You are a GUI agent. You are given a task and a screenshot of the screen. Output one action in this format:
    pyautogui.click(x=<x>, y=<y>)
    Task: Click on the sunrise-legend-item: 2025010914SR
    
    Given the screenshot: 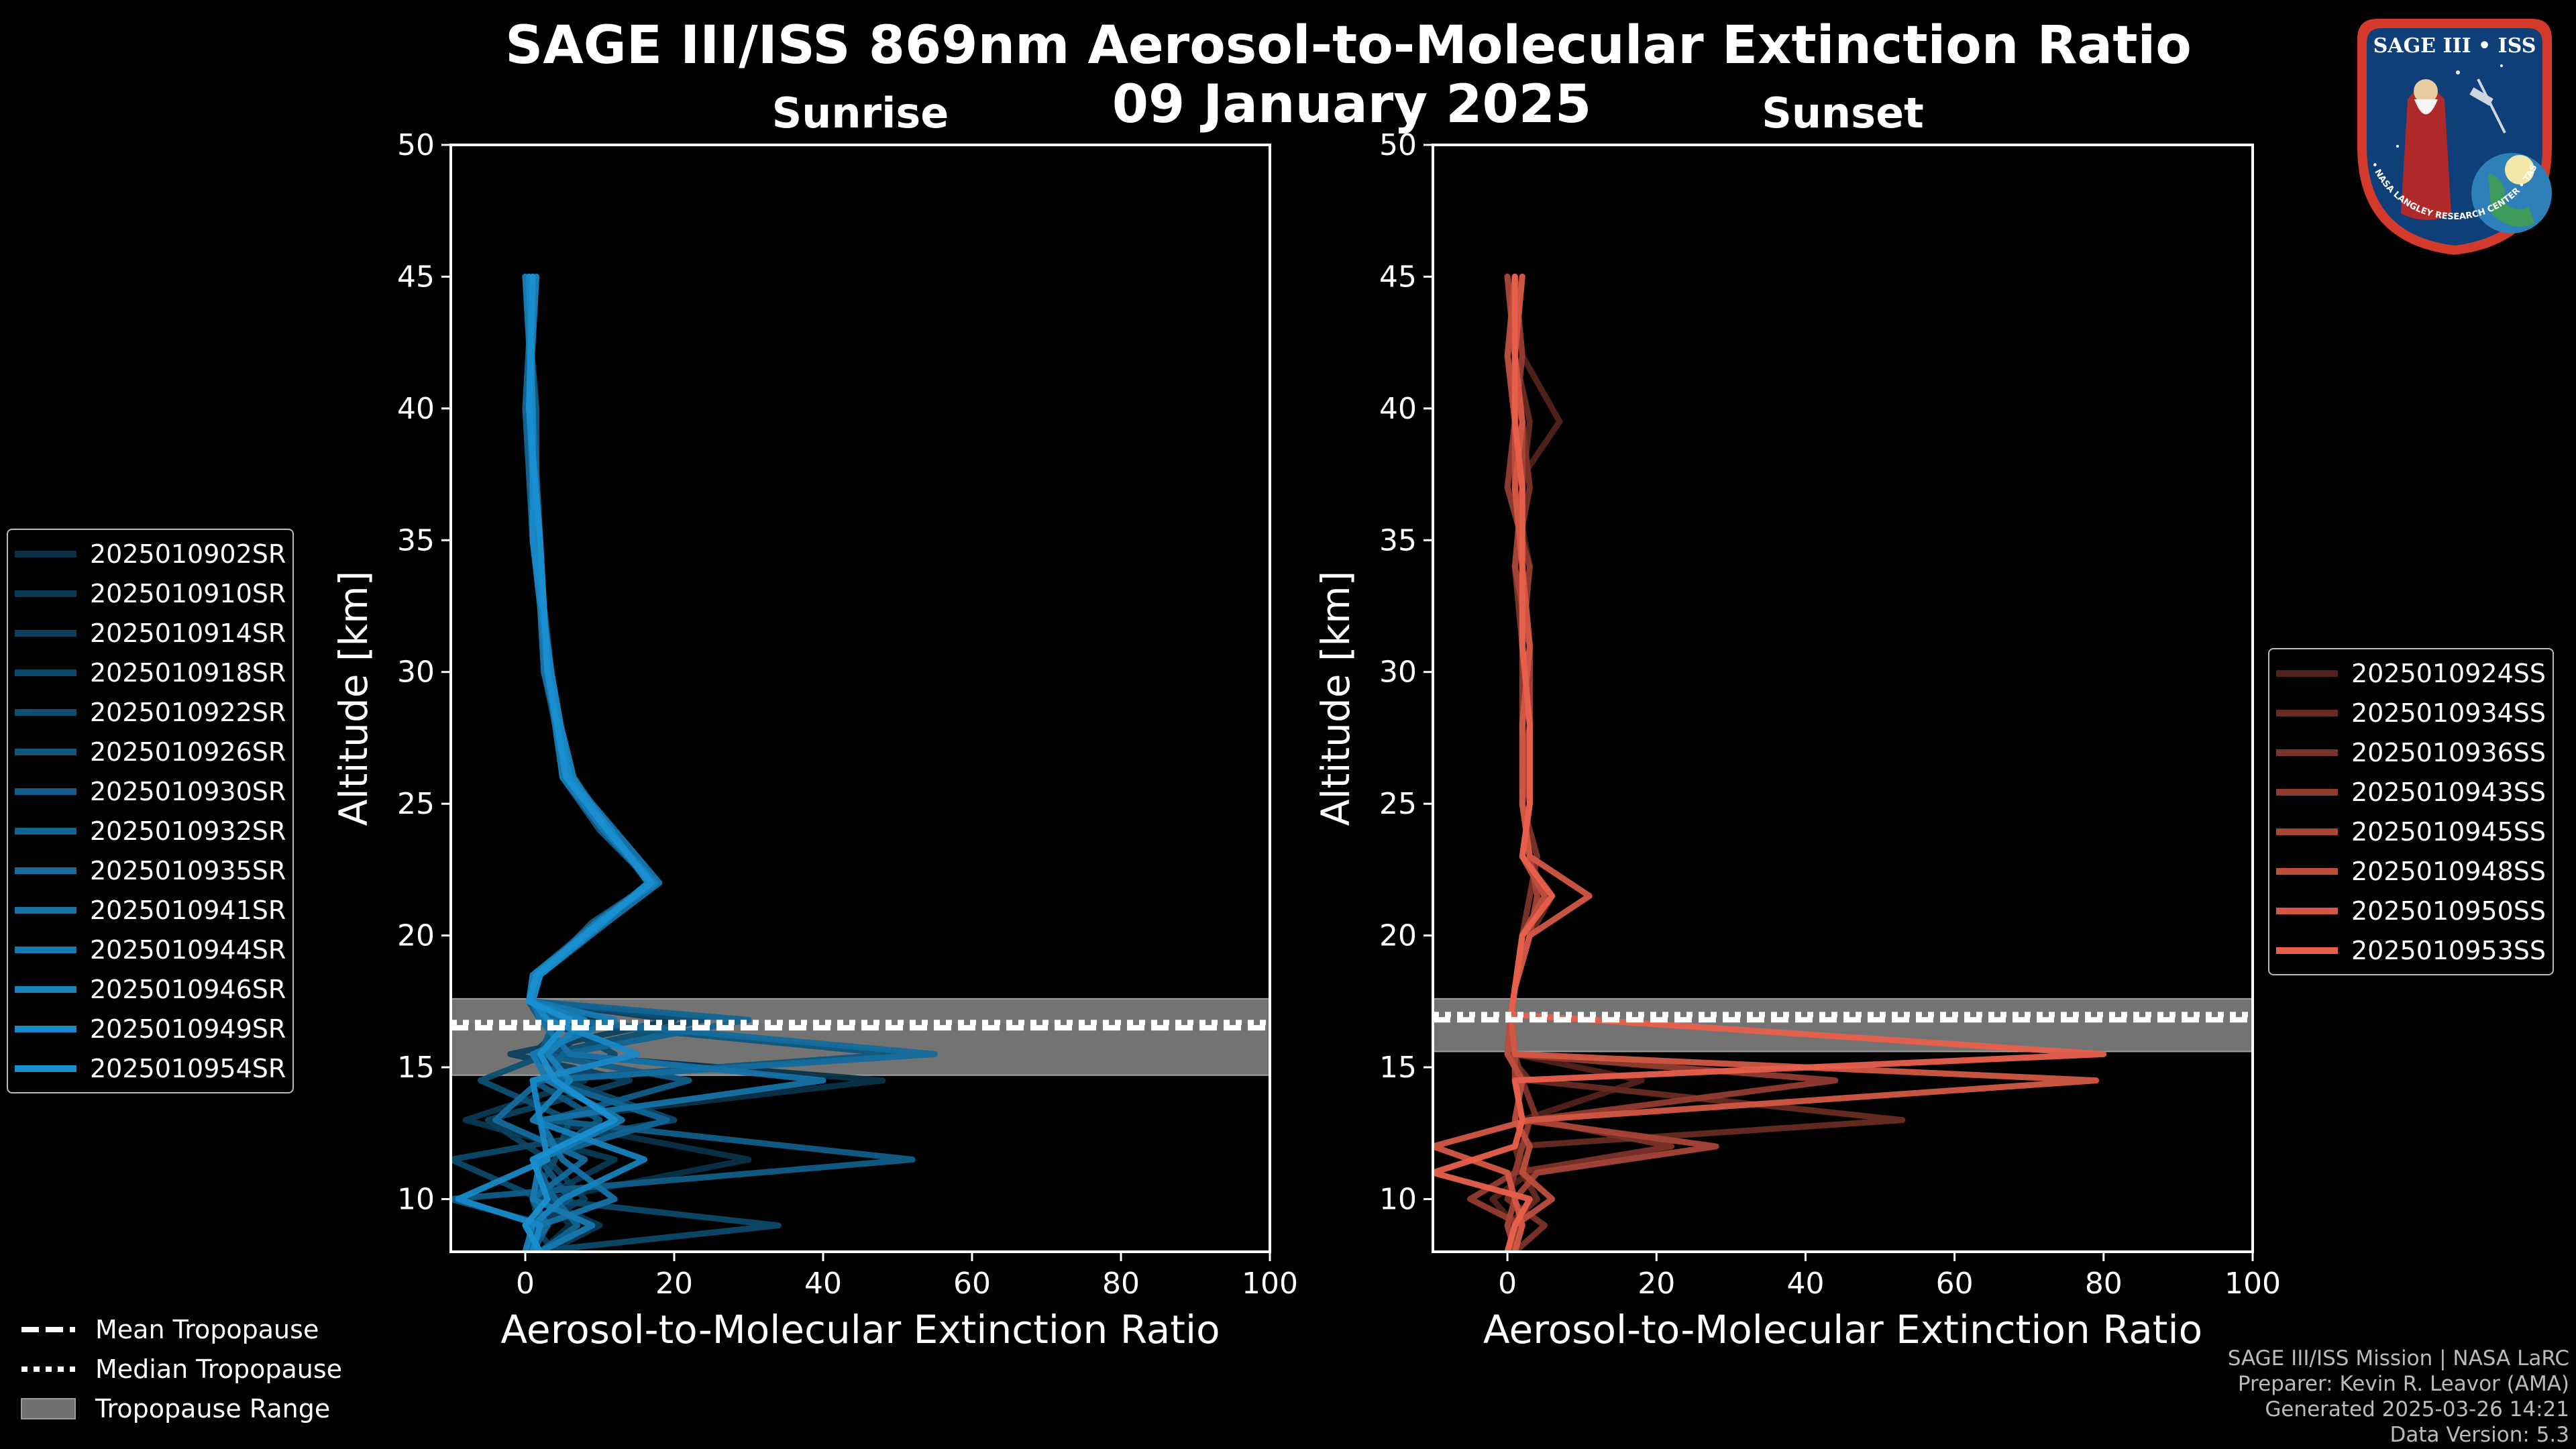 What is the action you would take?
    pyautogui.click(x=150, y=633)
    